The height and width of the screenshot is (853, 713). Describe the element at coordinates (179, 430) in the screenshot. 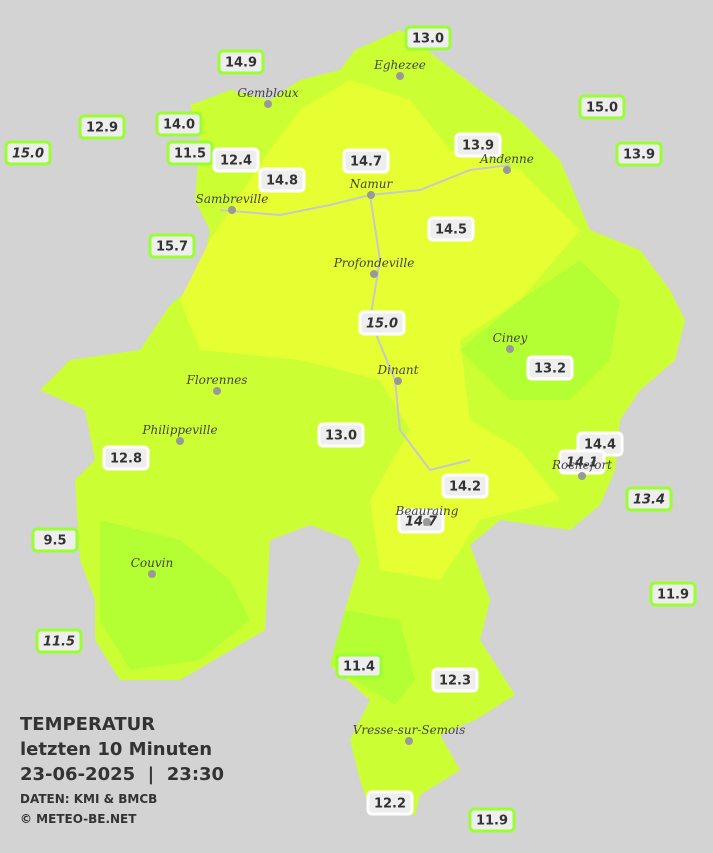

I see `city-name: Philippeville` at that location.